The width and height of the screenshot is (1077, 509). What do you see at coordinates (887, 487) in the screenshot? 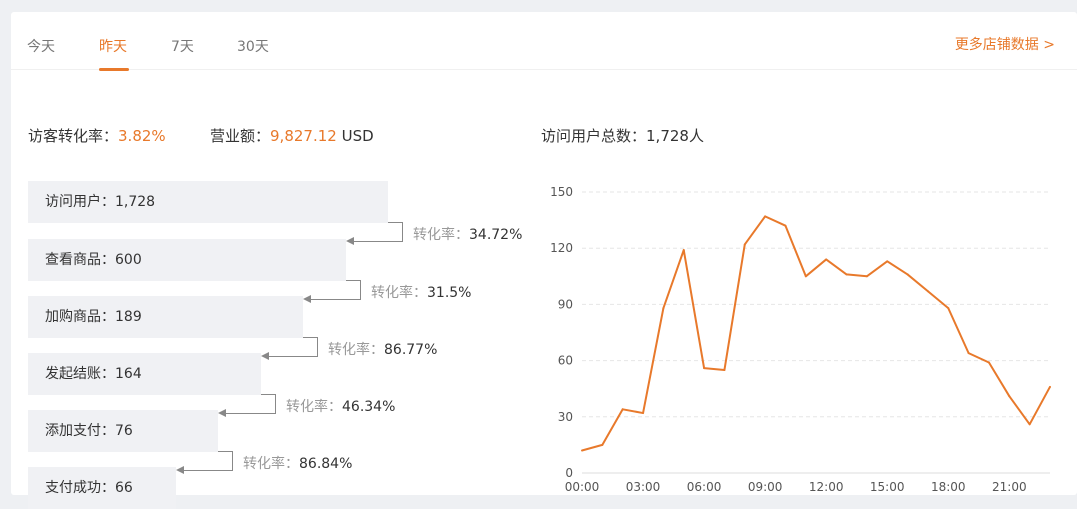
I see `x-tick-label: 15:00` at bounding box center [887, 487].